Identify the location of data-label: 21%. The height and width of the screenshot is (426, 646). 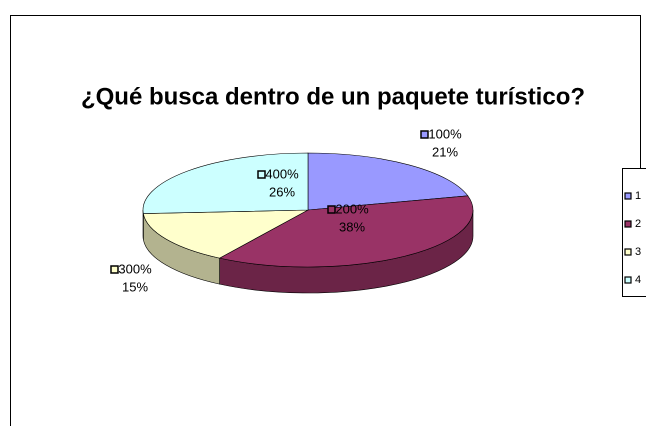
(445, 151).